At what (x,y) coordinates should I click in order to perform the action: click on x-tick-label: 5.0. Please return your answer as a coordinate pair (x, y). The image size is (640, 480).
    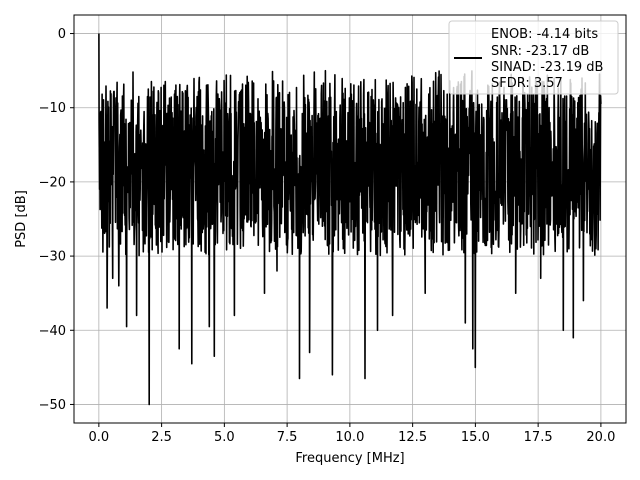
    Looking at the image, I should click on (224, 437).